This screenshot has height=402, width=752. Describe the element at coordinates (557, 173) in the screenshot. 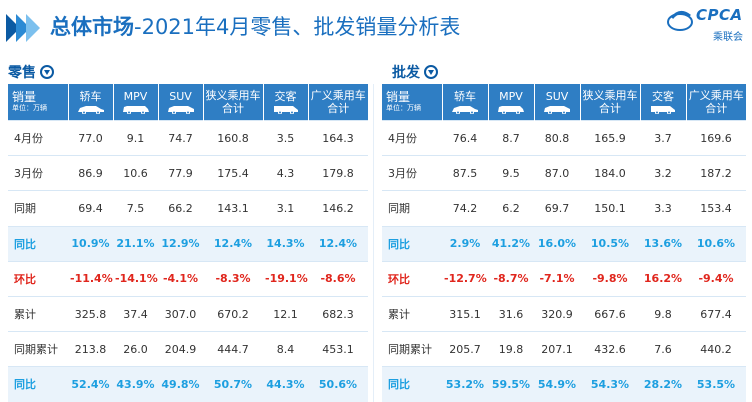

I see `table-cell: 87.0` at that location.